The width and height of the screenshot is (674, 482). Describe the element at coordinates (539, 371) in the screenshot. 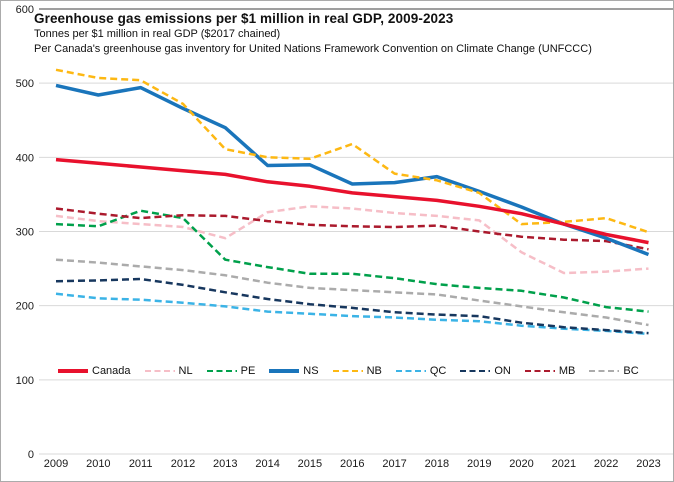

I see `legend-swatch-MB` at that location.